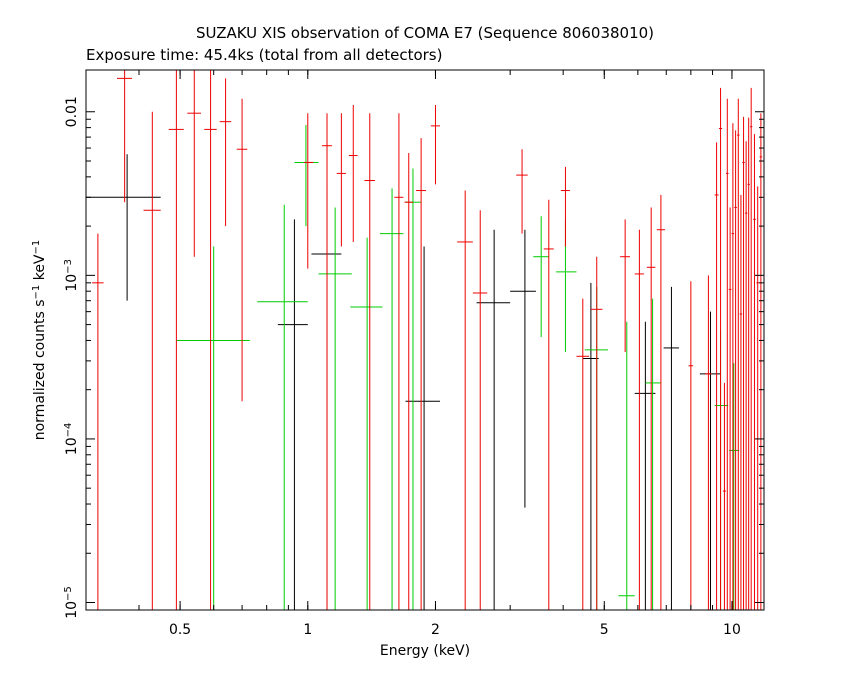 This screenshot has width=850, height=680. What do you see at coordinates (36, 292) in the screenshot?
I see `y-axis-label-exp1: −1` at bounding box center [36, 292].